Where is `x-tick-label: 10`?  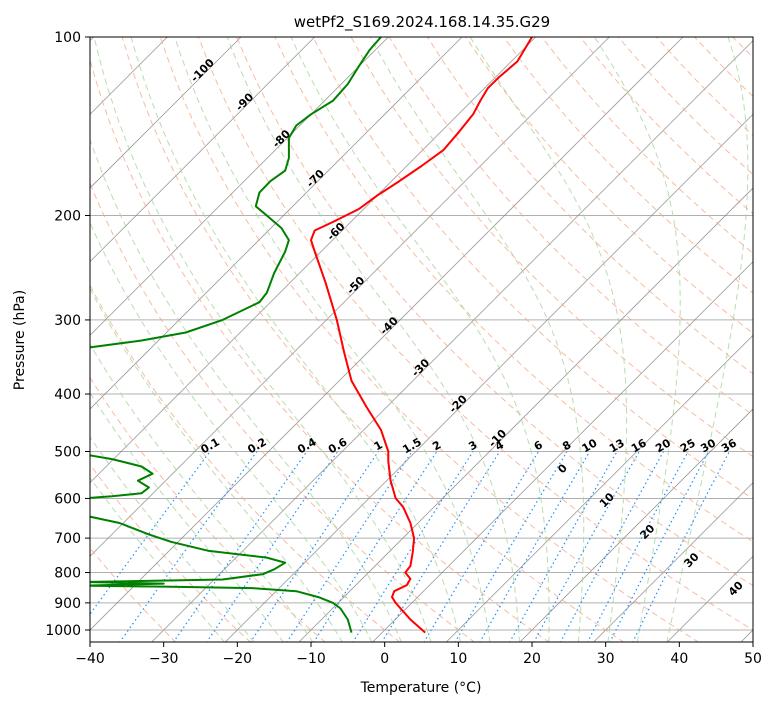
x-tick-label: 10 is located at coordinates (458, 659).